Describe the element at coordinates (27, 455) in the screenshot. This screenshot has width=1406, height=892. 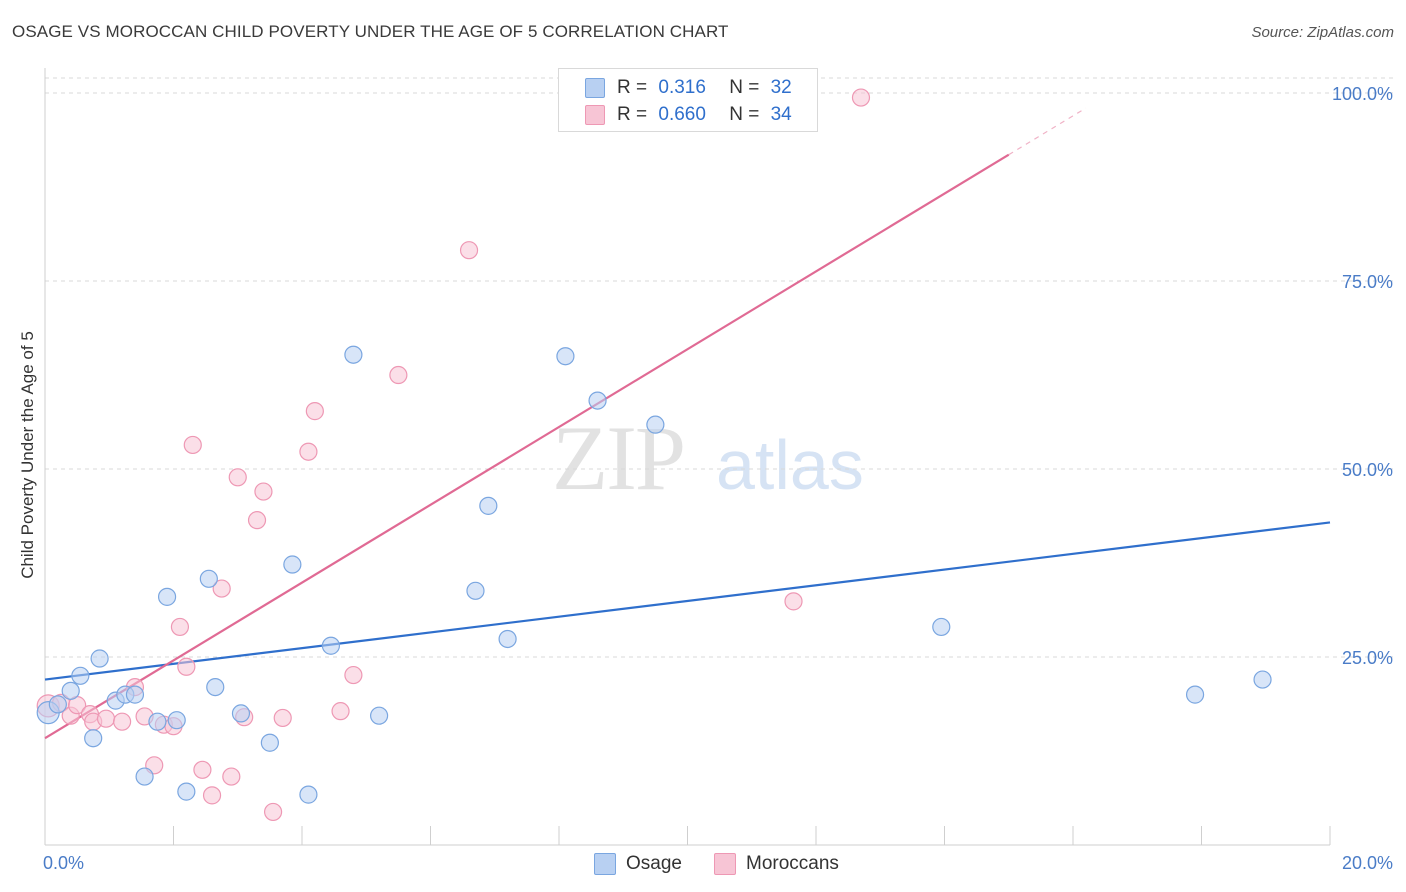
I see `y-axis-label: Child Poverty Under the Age of 5` at that location.